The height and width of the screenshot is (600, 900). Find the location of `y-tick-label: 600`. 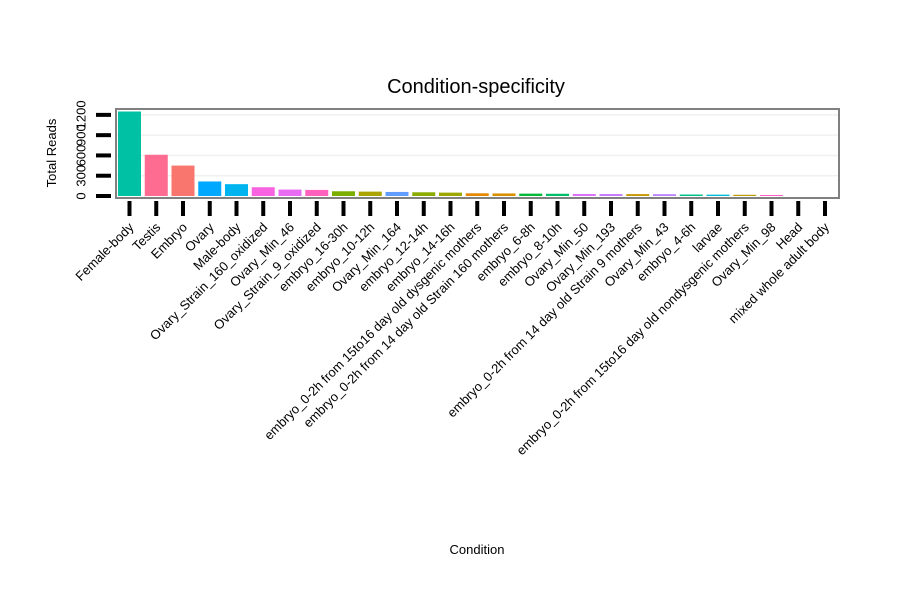

y-tick-label: 600 is located at coordinates (80, 156).